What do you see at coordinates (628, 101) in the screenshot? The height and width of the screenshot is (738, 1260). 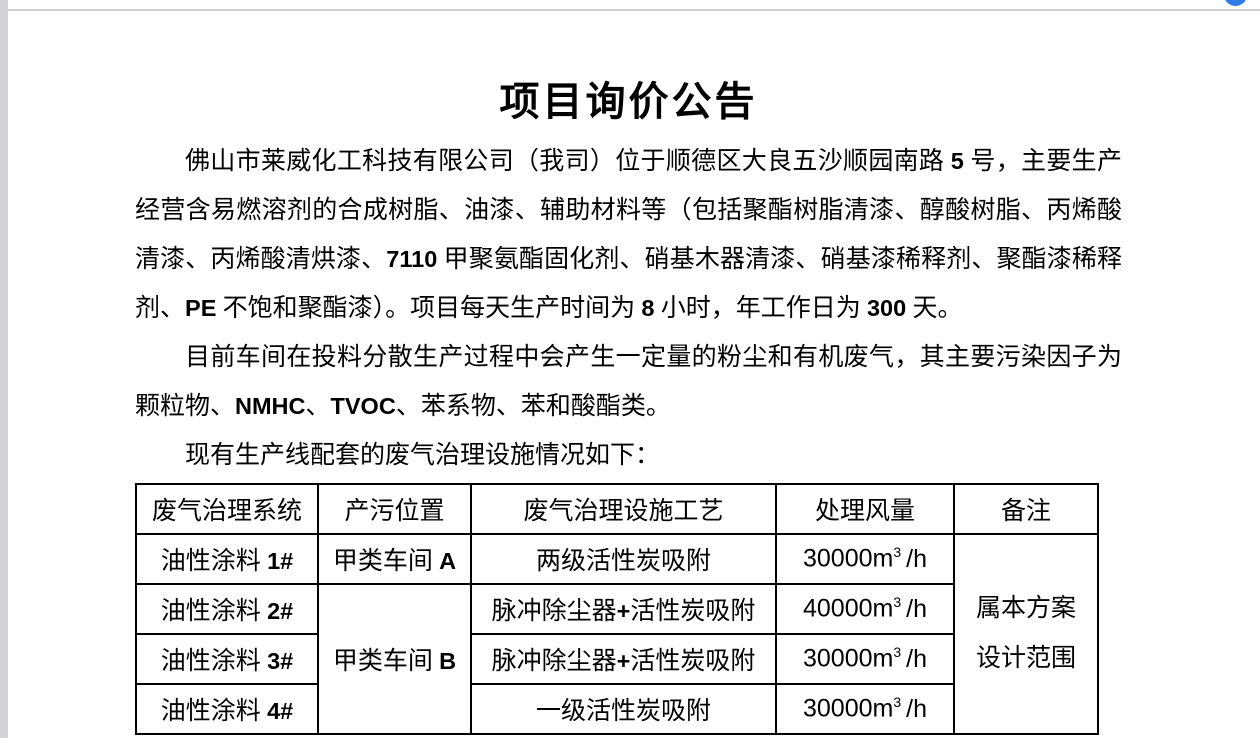 I see `document-title: 项目询价公告` at bounding box center [628, 101].